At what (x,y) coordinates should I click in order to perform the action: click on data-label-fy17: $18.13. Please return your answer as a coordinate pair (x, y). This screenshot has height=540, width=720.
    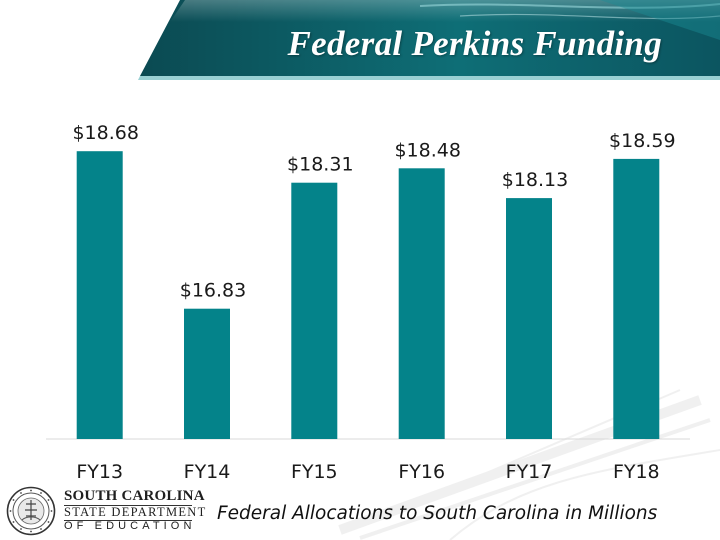
    Looking at the image, I should click on (535, 180).